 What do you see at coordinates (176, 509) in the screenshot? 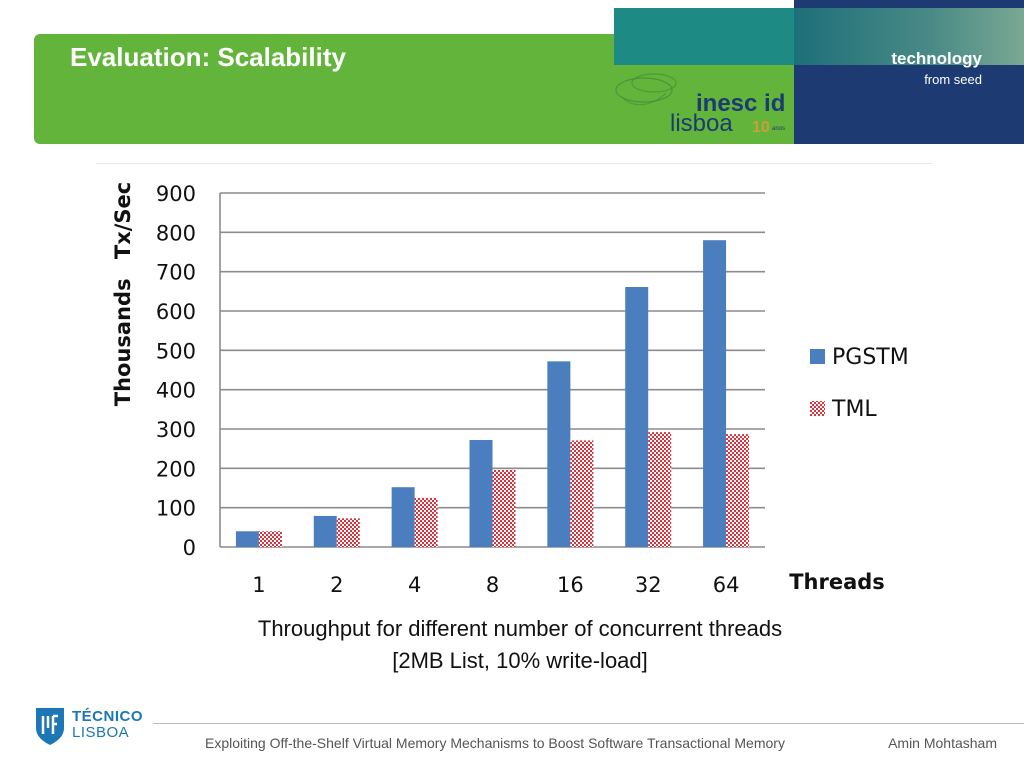
I see `y-tick-label: 100` at bounding box center [176, 509].